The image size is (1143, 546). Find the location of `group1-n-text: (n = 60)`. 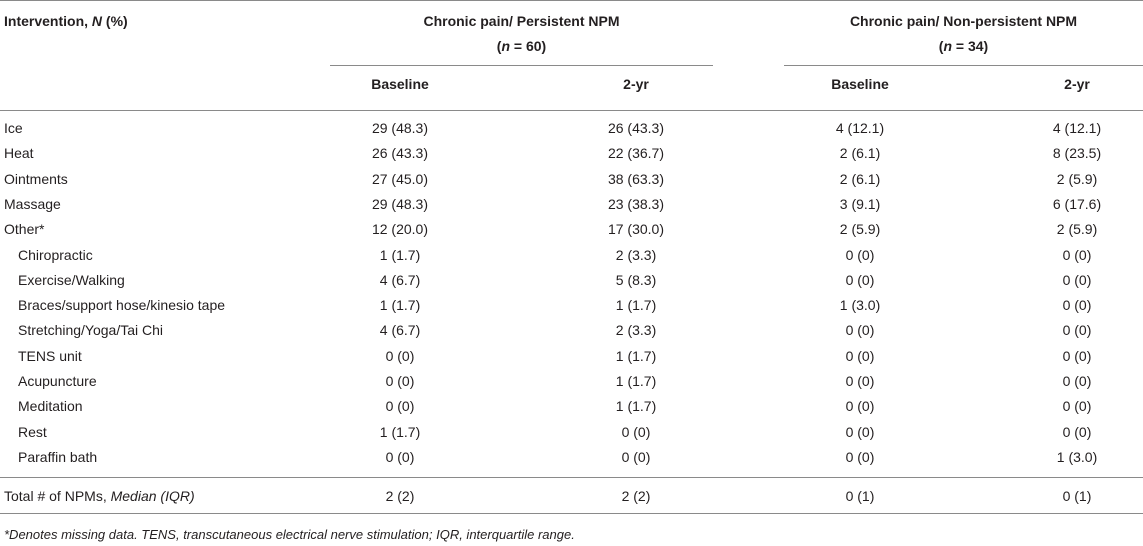

group1-n-text: (n = 60) is located at coordinates (521, 46).